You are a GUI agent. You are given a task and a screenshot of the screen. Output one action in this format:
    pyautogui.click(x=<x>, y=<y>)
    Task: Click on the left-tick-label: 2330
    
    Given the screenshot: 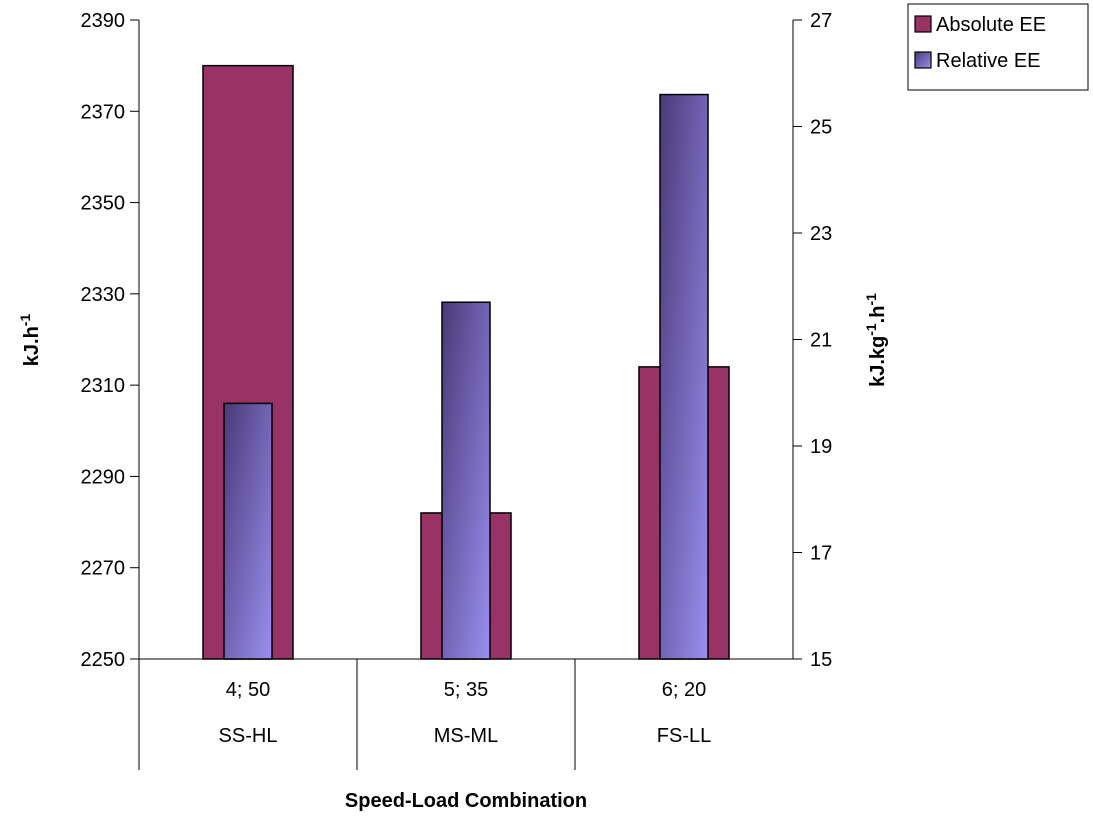 What is the action you would take?
    pyautogui.click(x=103, y=295)
    